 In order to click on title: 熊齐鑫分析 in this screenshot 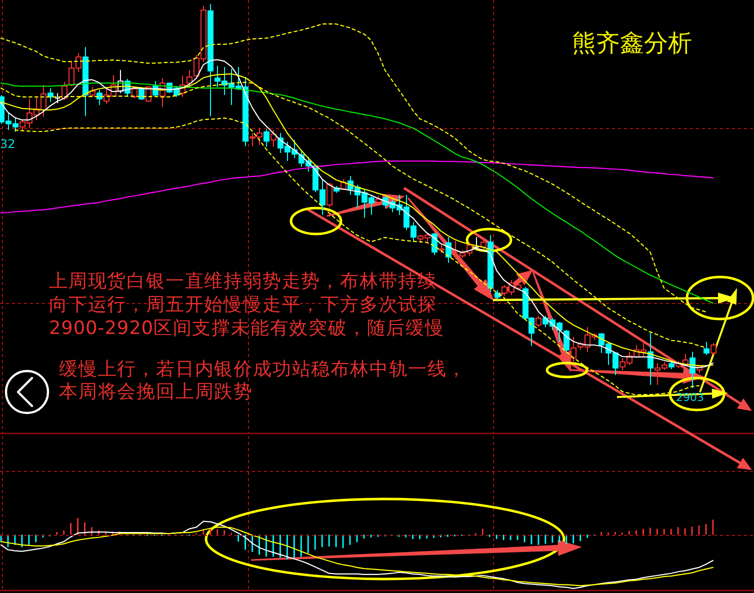, I will do `click(632, 43)`.